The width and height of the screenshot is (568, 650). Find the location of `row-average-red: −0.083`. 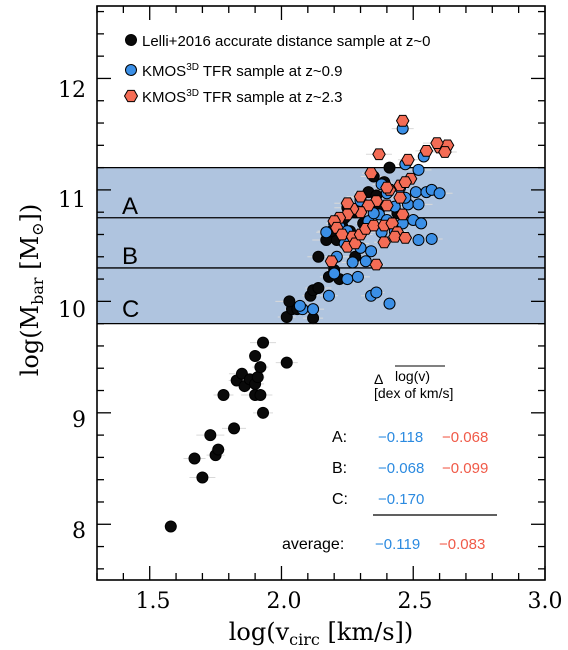

row-average-red: −0.083 is located at coordinates (462, 544).